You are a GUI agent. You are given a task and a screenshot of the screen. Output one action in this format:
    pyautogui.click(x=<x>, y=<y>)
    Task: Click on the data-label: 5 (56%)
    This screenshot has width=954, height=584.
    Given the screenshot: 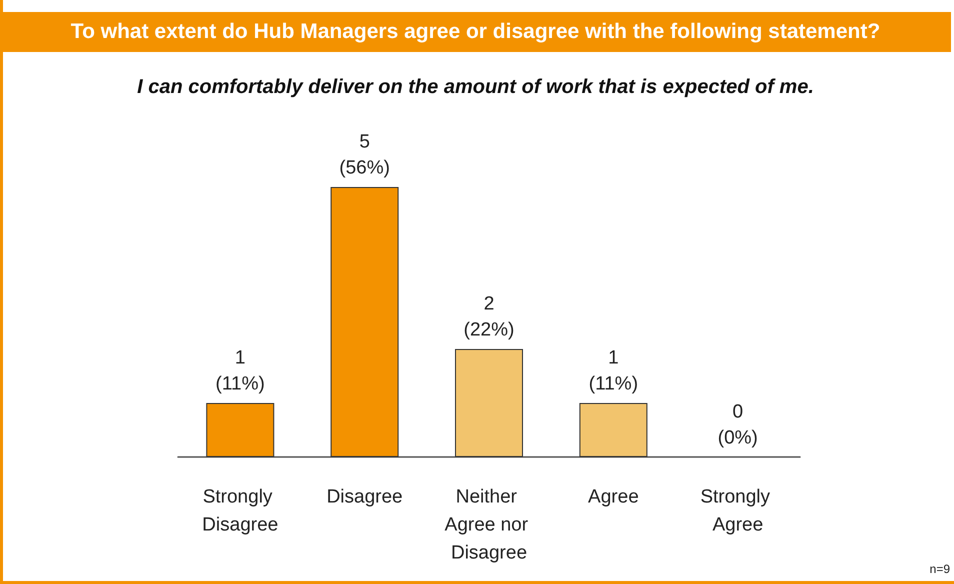 What is the action you would take?
    pyautogui.click(x=364, y=155)
    